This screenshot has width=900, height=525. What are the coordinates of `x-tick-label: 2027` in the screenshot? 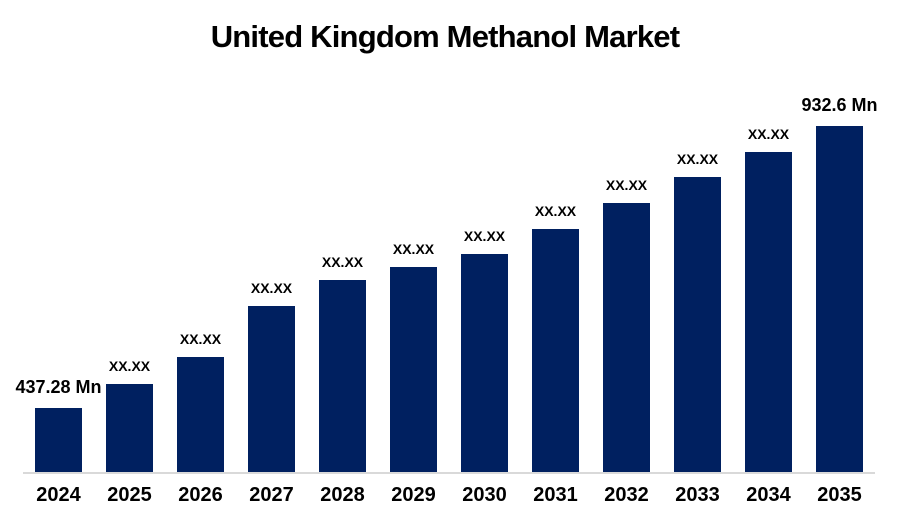 It's located at (271, 495).